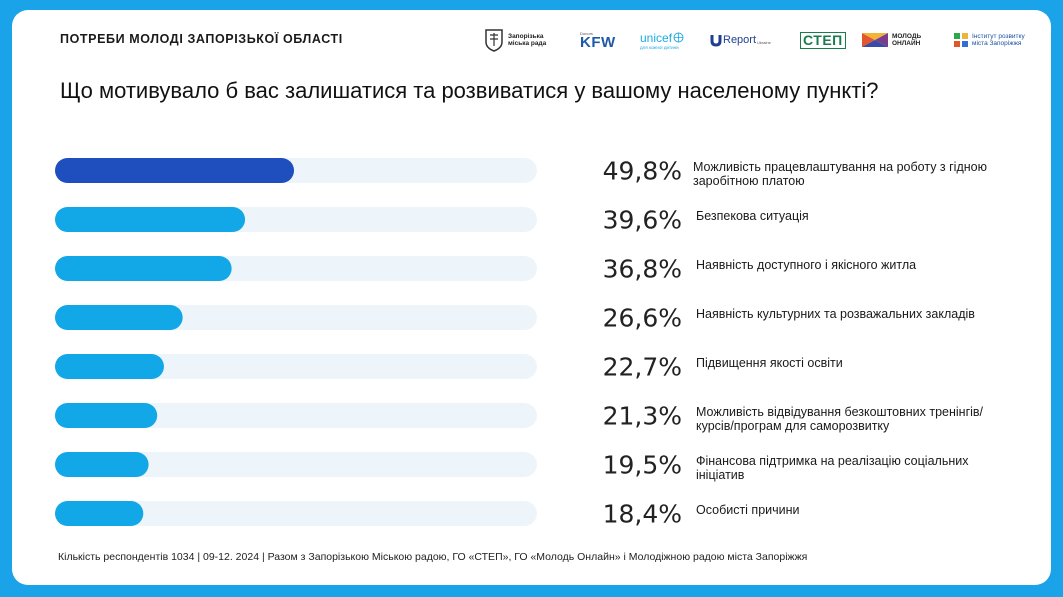 The height and width of the screenshot is (597, 1063). What do you see at coordinates (961, 40) in the screenshot?
I see `institute-squares-icon` at bounding box center [961, 40].